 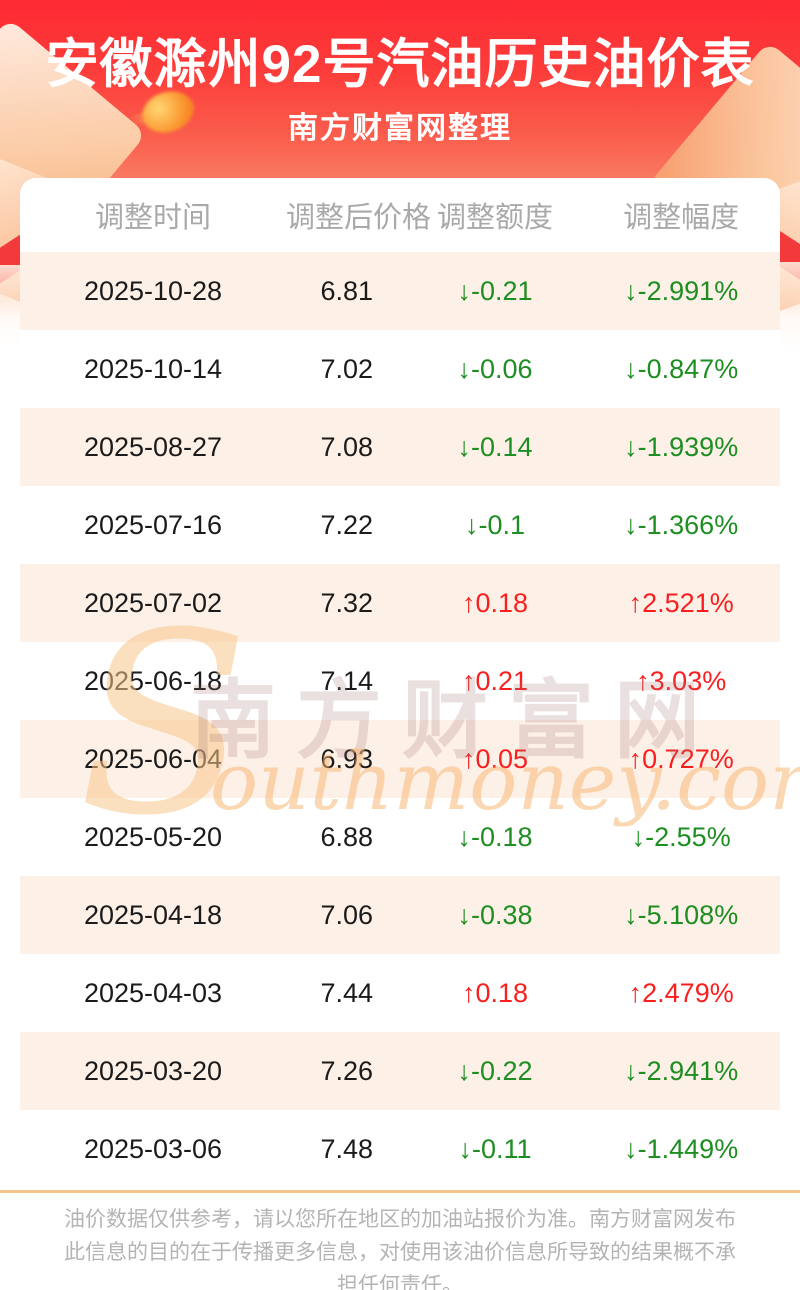 What do you see at coordinates (495, 680) in the screenshot?
I see `adjust-amount-value: ↑0.21` at bounding box center [495, 680].